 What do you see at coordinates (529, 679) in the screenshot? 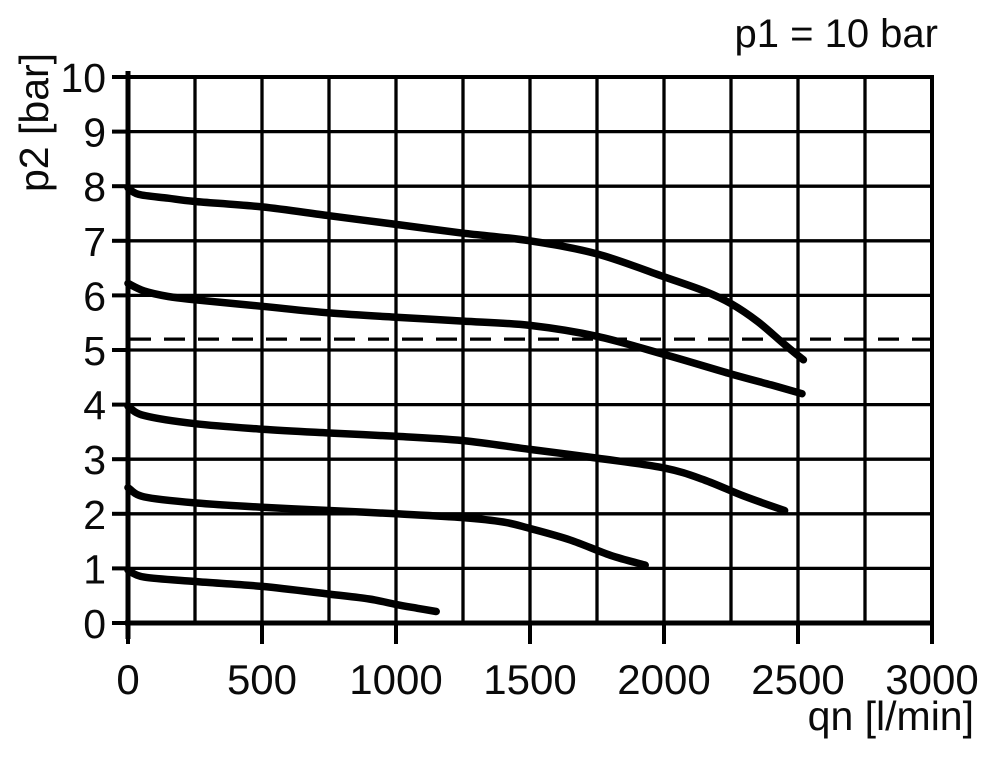
I see `x-tick-label: 1500` at bounding box center [529, 679].